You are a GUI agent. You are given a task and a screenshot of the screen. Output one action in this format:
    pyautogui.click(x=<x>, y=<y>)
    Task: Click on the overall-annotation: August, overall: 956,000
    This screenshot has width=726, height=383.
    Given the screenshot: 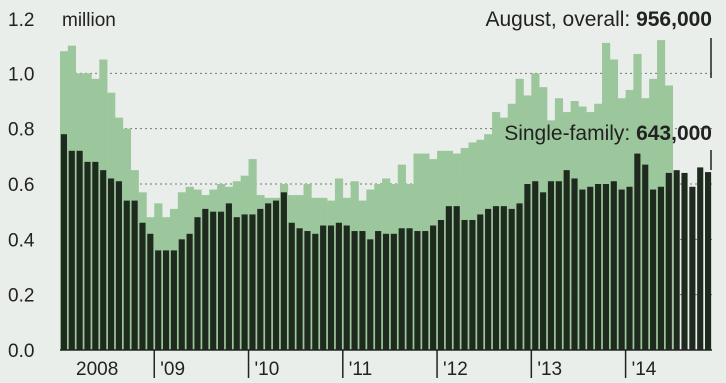 What is the action you would take?
    pyautogui.click(x=598, y=19)
    